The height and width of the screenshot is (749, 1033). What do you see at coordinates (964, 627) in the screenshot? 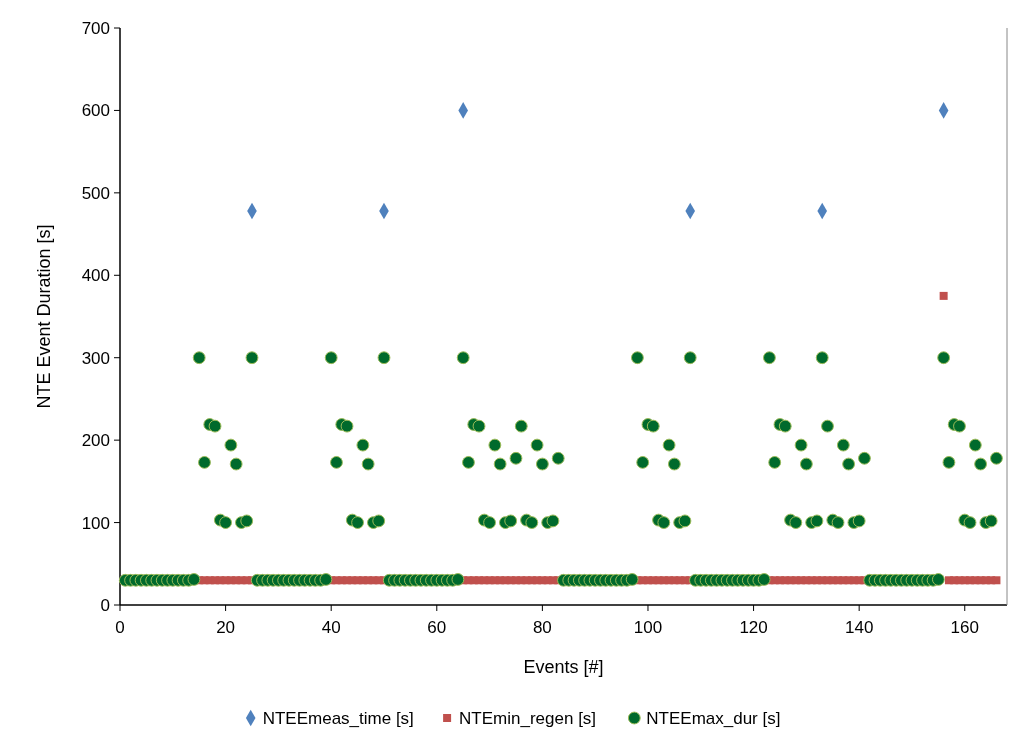
I see `x-tick-label: 160` at bounding box center [964, 627].